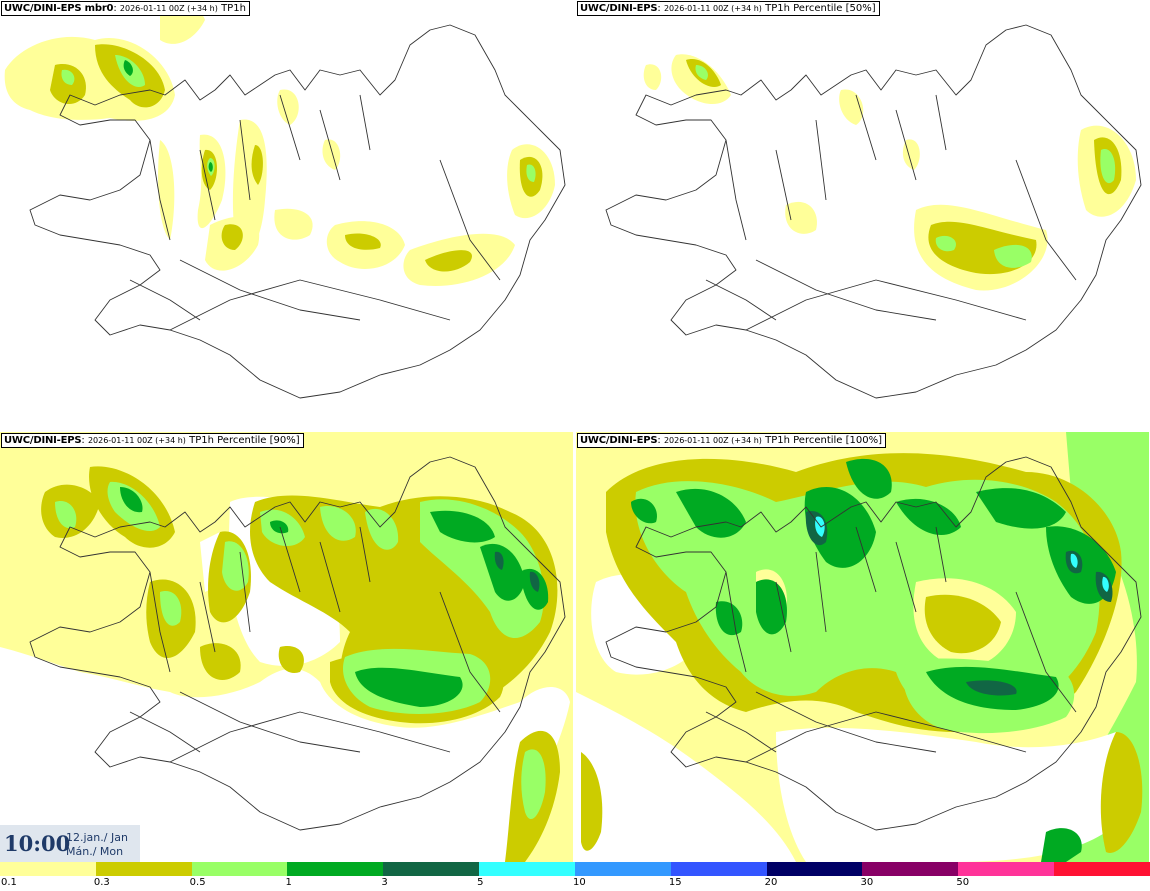  I want to click on legend-tick-label: 15, so click(675, 882).